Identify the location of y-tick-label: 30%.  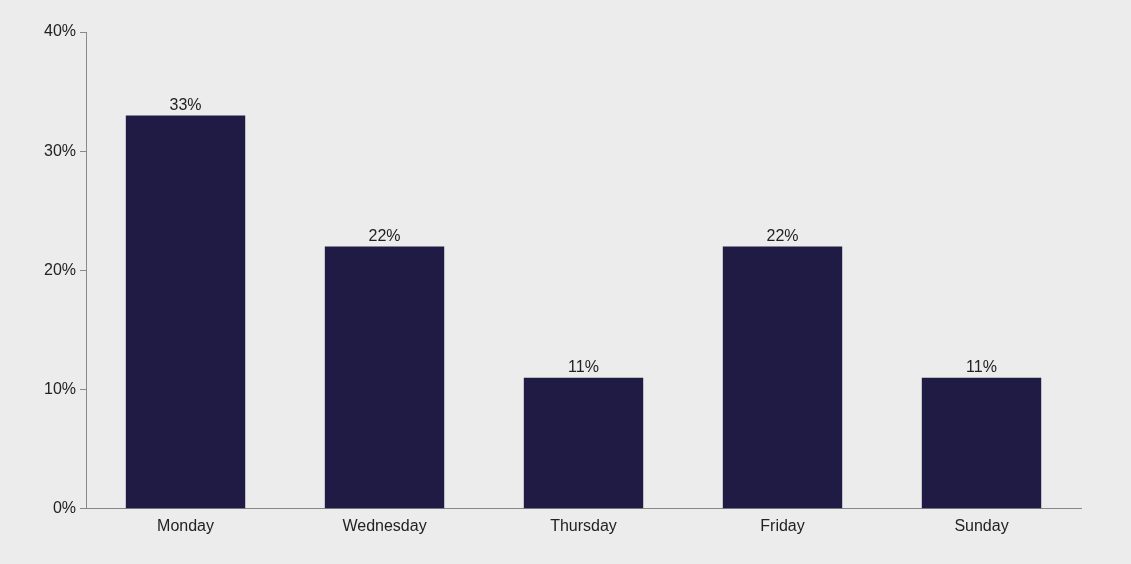
(60, 150).